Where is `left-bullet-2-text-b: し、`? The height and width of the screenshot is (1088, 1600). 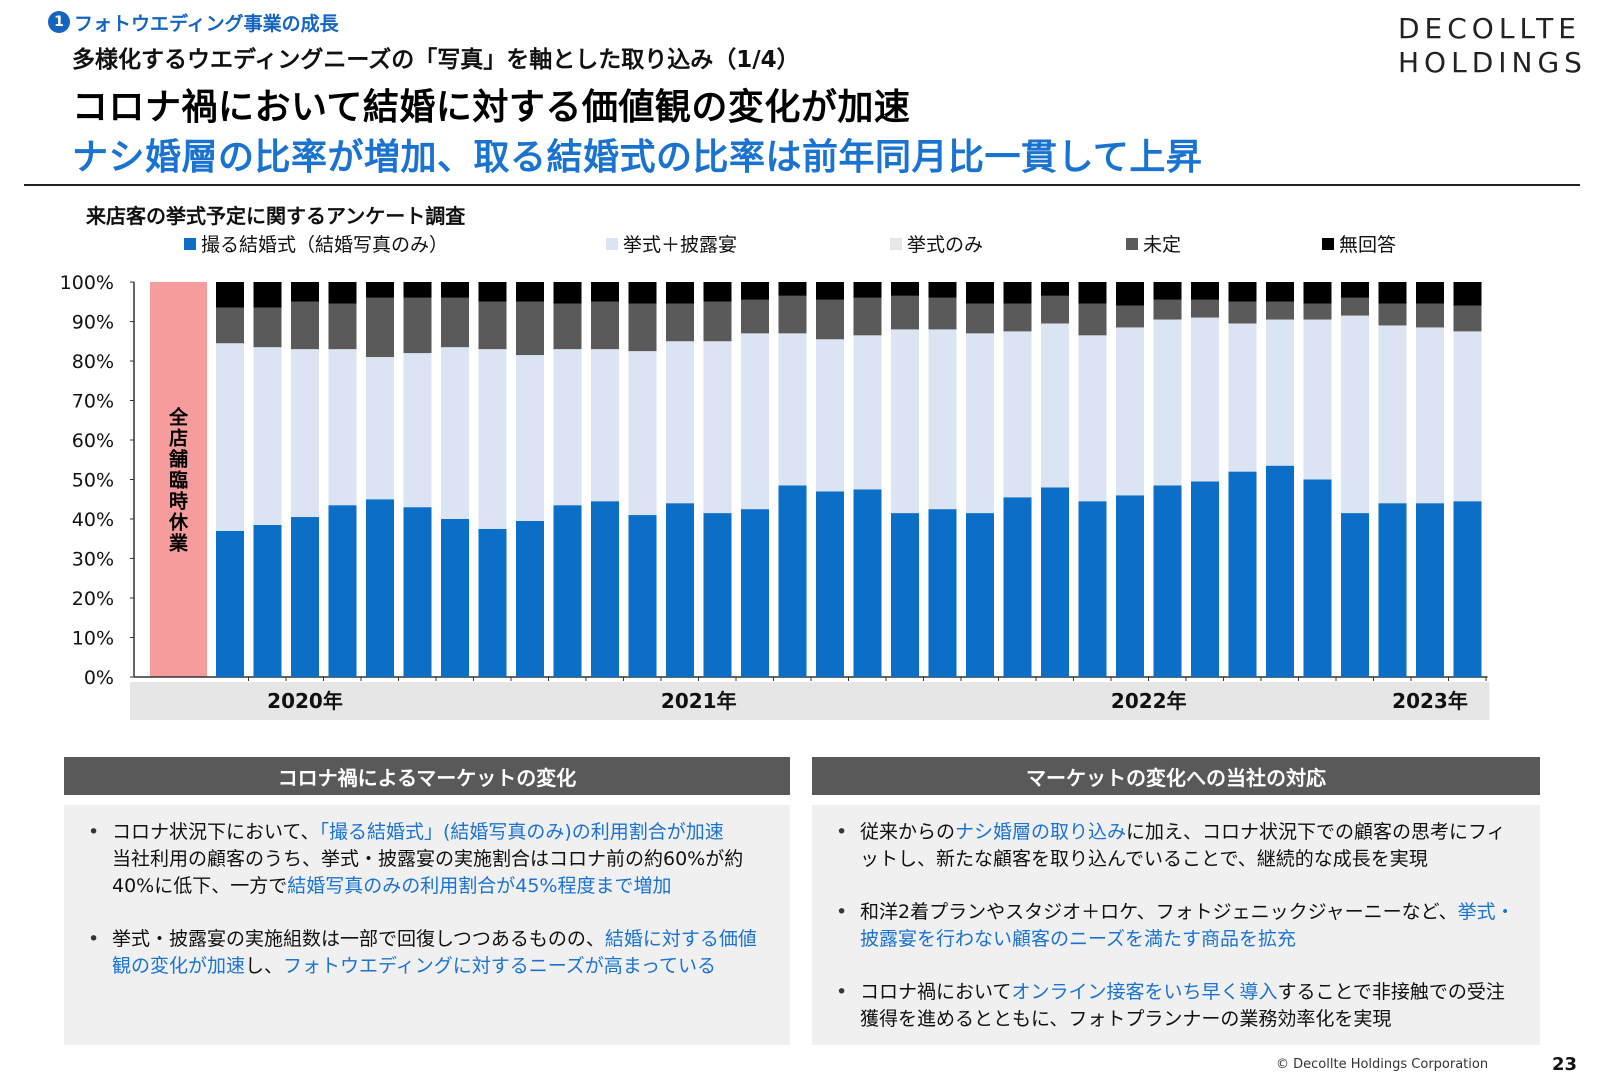 left-bullet-2-text-b: し、 is located at coordinates (264, 966).